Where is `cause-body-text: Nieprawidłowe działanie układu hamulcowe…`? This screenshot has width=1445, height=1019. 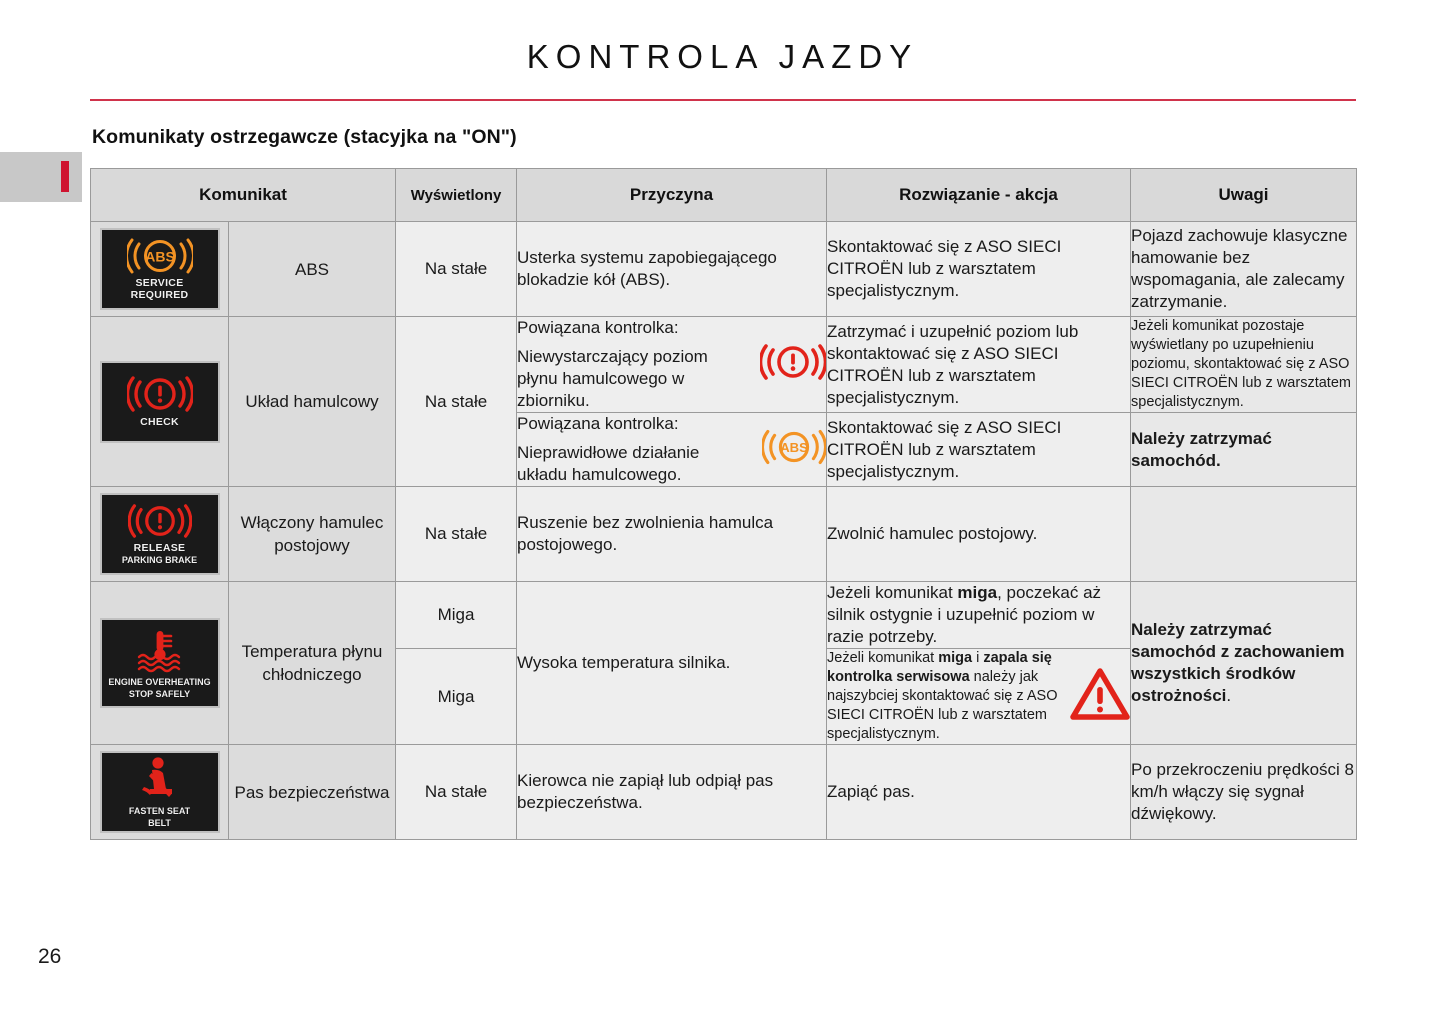 cause-body-text: Nieprawidłowe działanie układu hamulcowe… is located at coordinates (608, 463).